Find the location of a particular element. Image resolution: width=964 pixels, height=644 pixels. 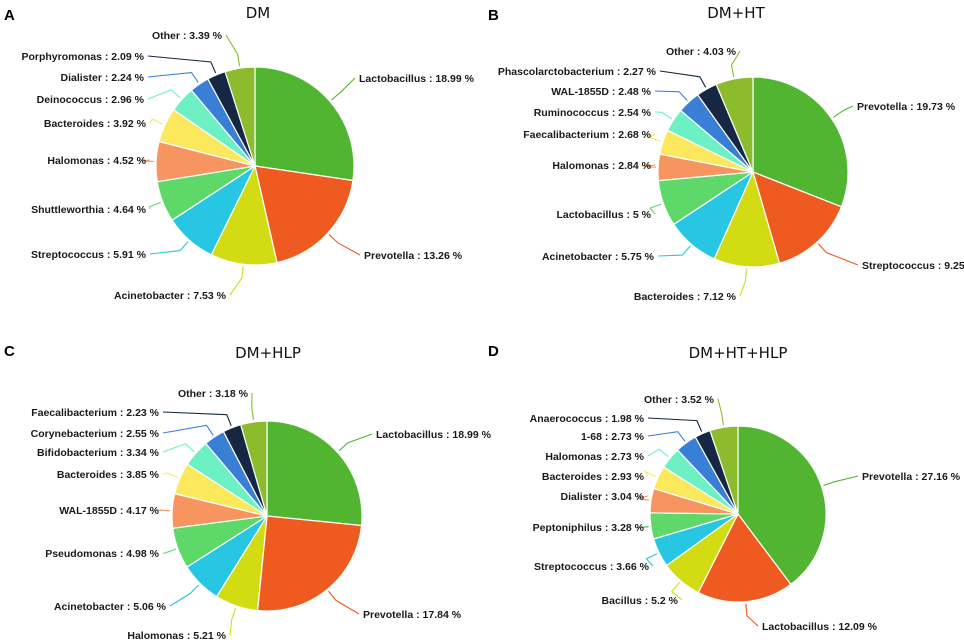

pie-slice-dm-shuttleworthia-leader is located at coordinates (154, 205).